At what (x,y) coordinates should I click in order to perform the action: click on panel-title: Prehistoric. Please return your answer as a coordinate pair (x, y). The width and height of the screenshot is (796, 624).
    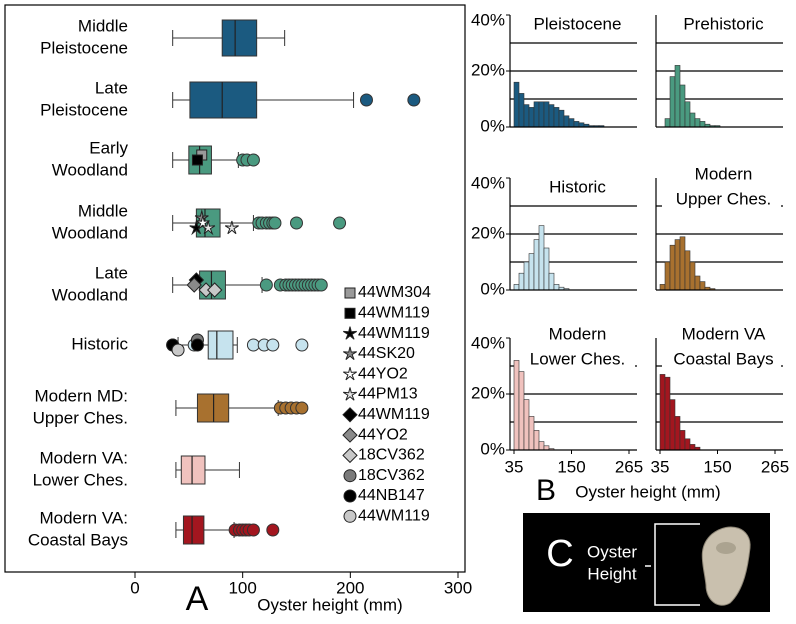
    Looking at the image, I should click on (723, 23).